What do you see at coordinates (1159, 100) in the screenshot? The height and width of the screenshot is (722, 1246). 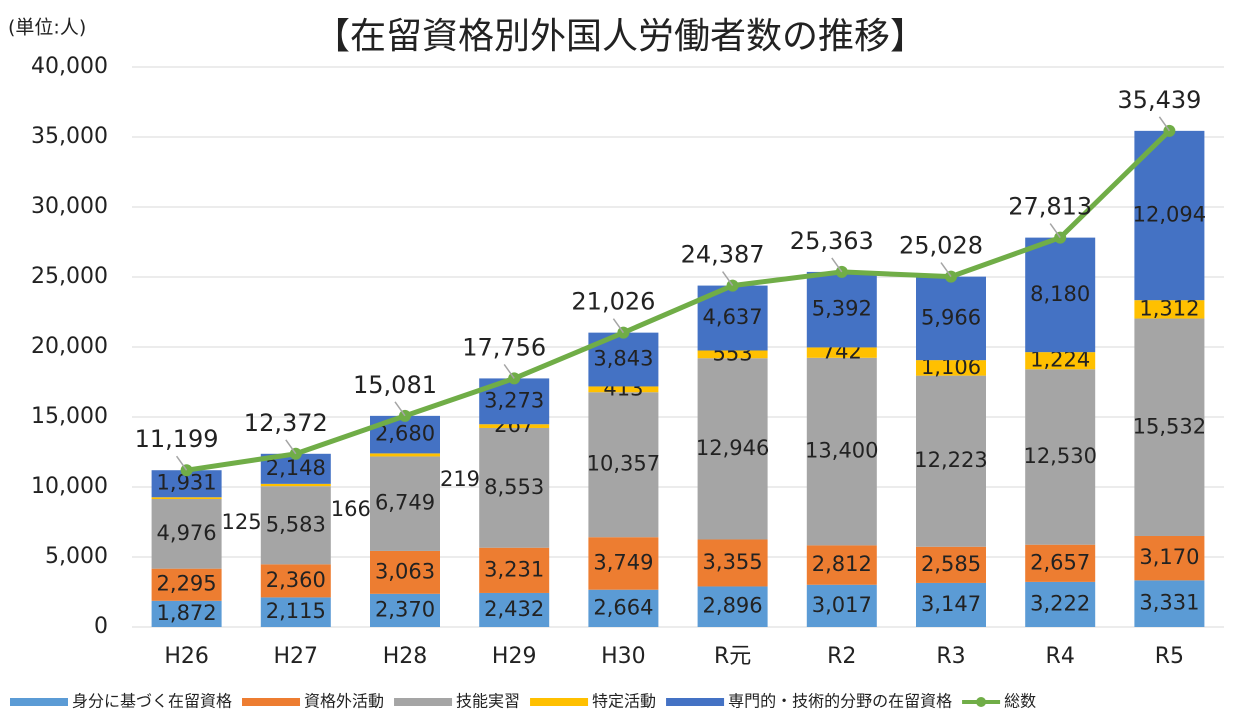 I see `total-label: 35,439` at bounding box center [1159, 100].